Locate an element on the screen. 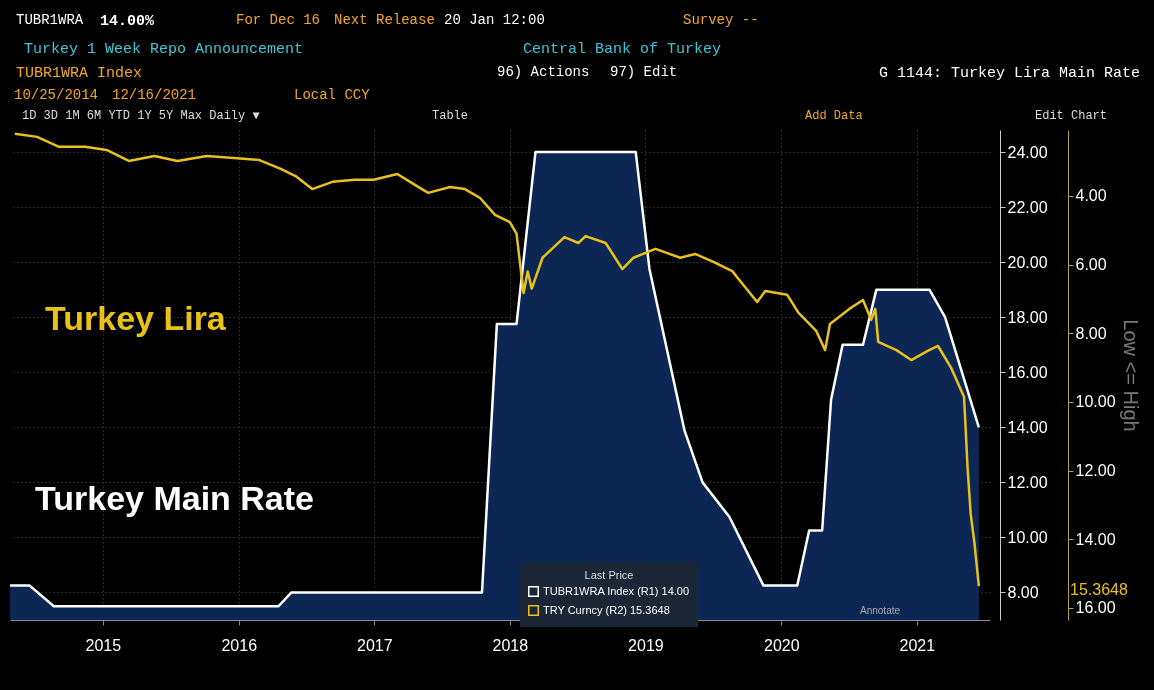  y-tick-label: 22.00 is located at coordinates (1027, 207).